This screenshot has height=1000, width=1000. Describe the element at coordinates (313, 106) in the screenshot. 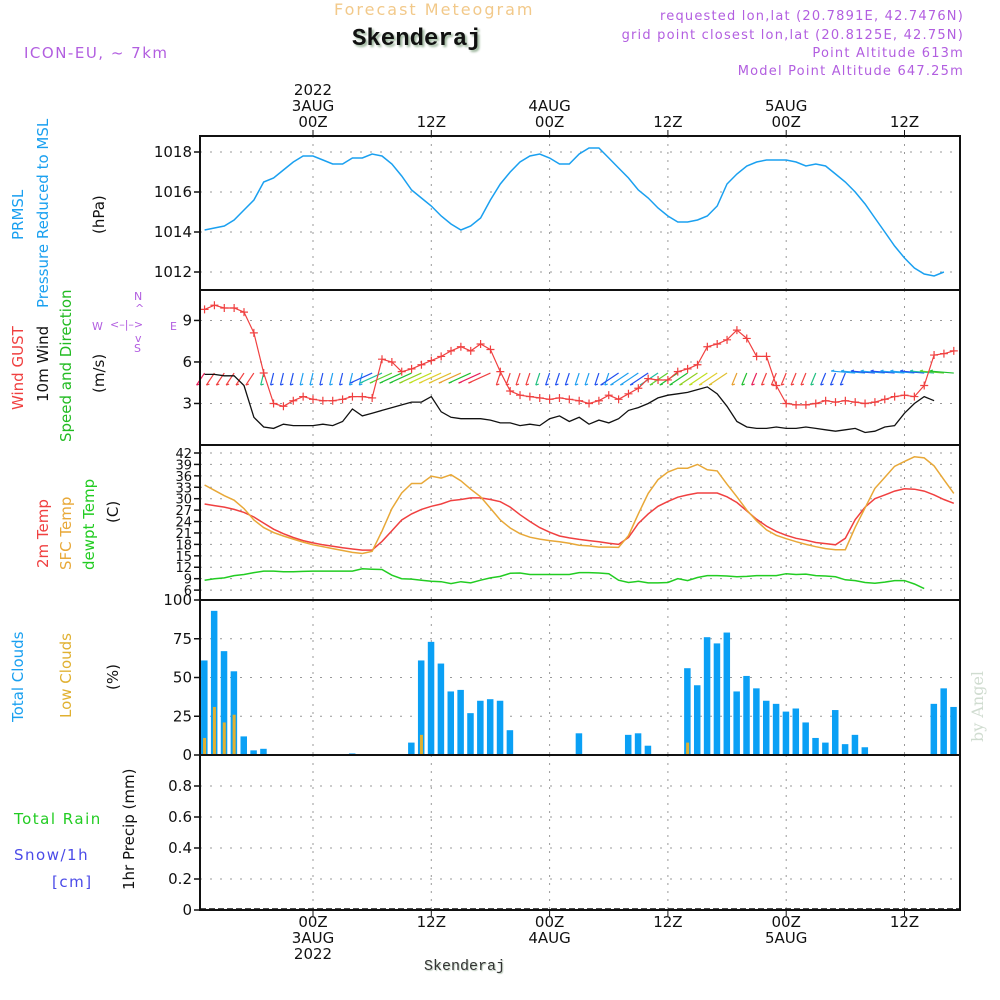

I see `time-label: 2022 3AUG 00Z` at that location.